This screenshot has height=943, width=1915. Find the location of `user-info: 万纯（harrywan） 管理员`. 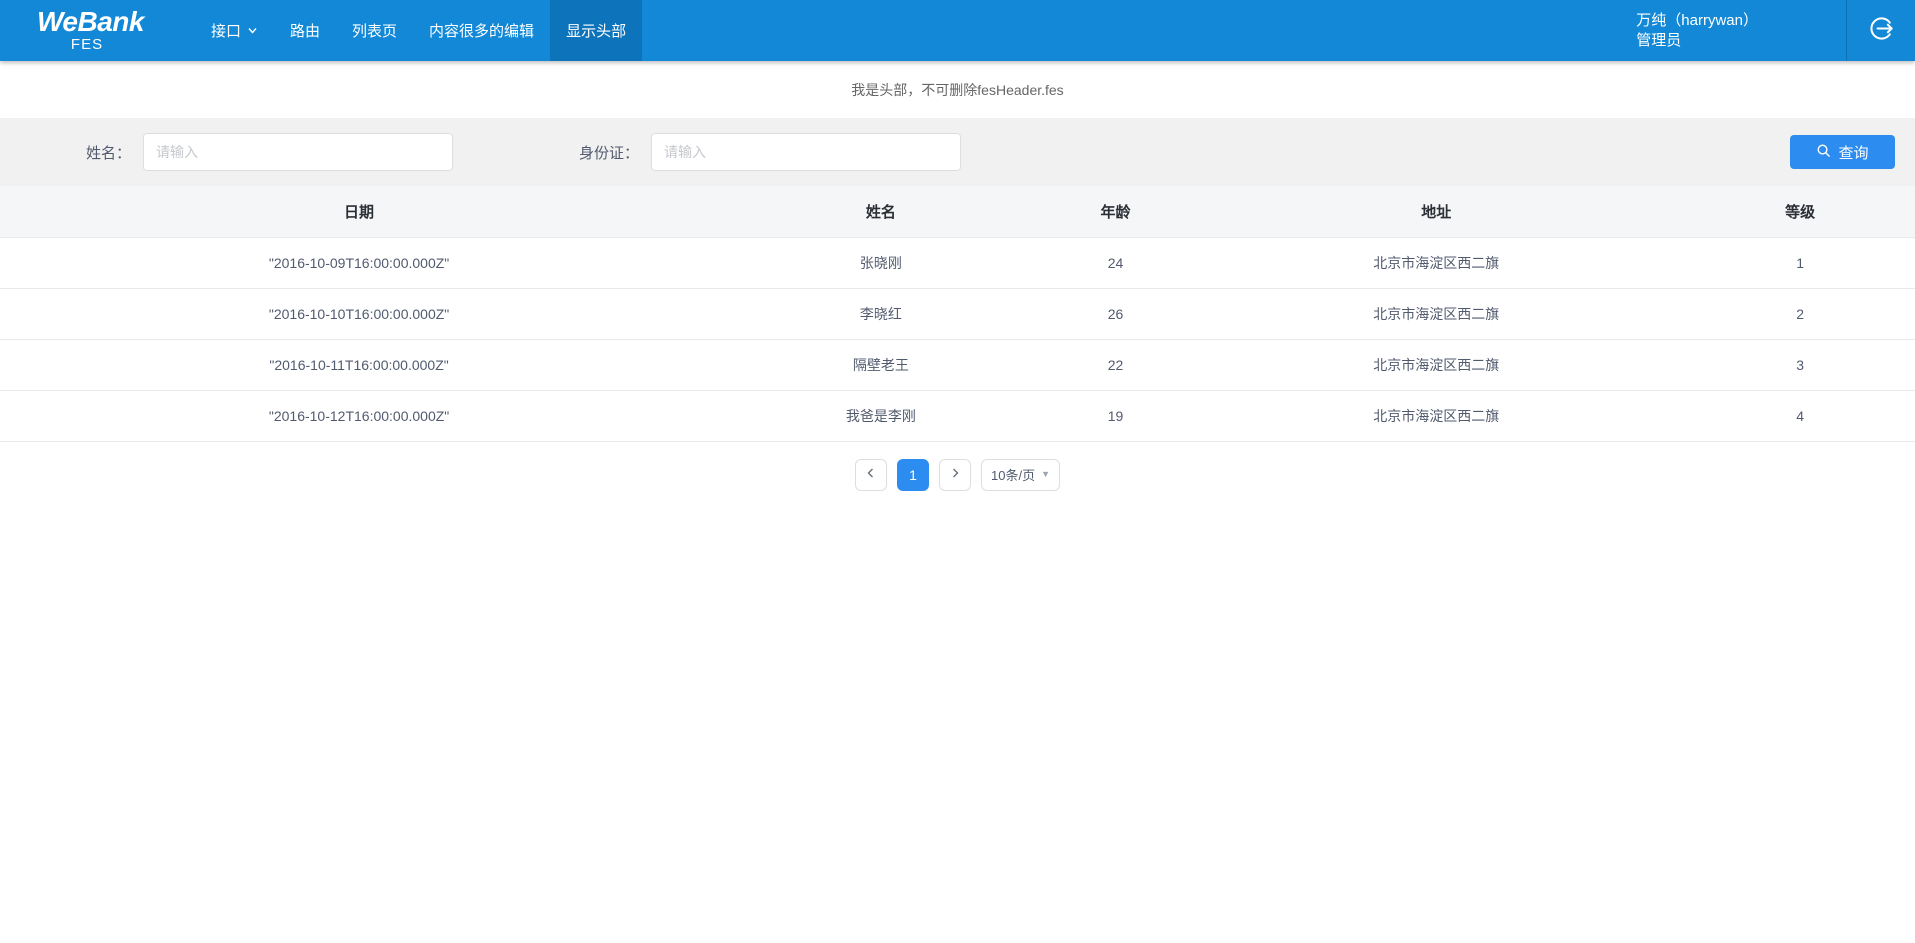

user-info: 万纯（harrywan） 管理员 is located at coordinates (1697, 31).